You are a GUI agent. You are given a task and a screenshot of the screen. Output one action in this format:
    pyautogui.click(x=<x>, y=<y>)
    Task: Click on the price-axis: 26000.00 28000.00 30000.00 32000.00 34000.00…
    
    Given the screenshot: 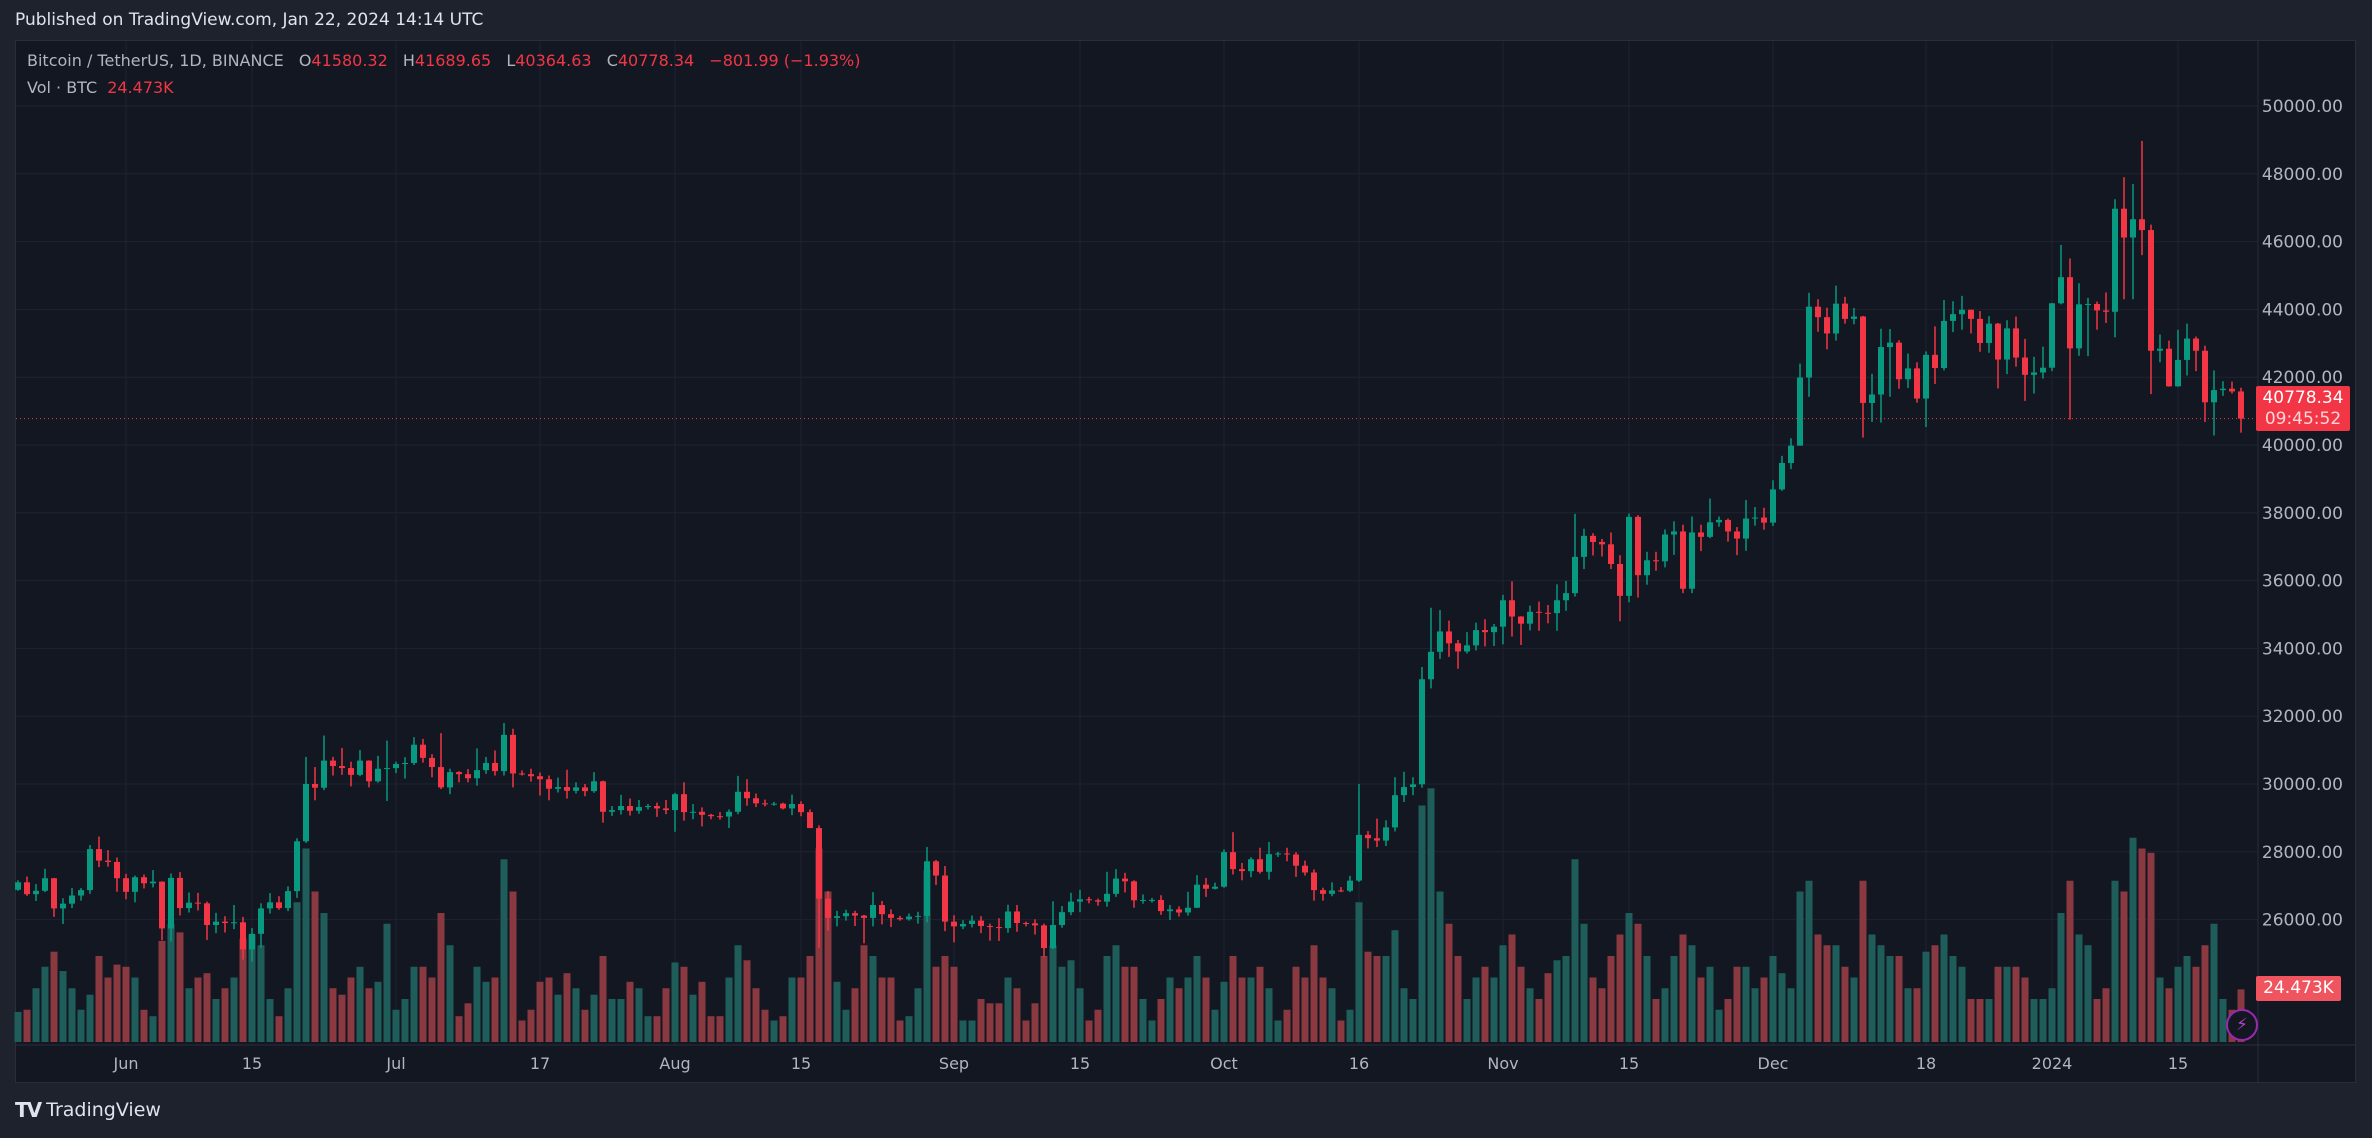 What is the action you would take?
    pyautogui.click(x=2302, y=514)
    